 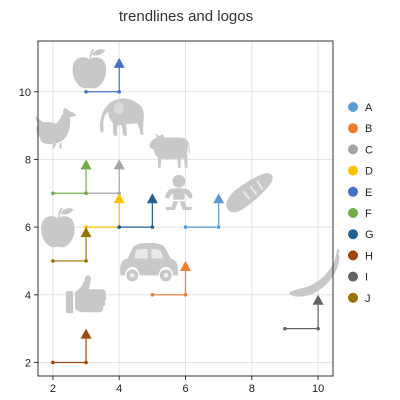 What do you see at coordinates (71, 245) in the screenshot?
I see `series-J` at bounding box center [71, 245].